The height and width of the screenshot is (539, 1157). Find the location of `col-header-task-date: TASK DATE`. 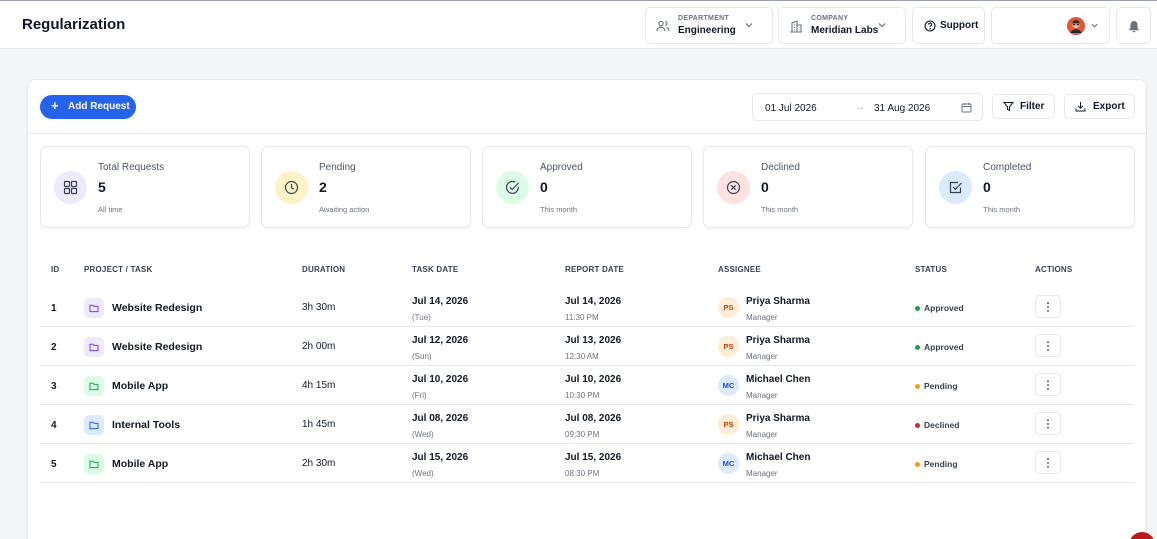

col-header-task-date: TASK DATE is located at coordinates (435, 269).